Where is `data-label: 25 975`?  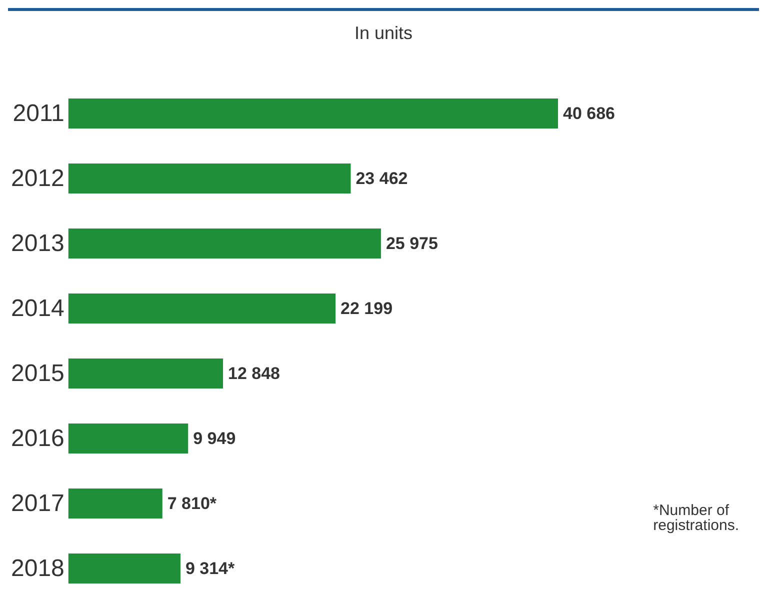
data-label: 25 975 is located at coordinates (412, 243).